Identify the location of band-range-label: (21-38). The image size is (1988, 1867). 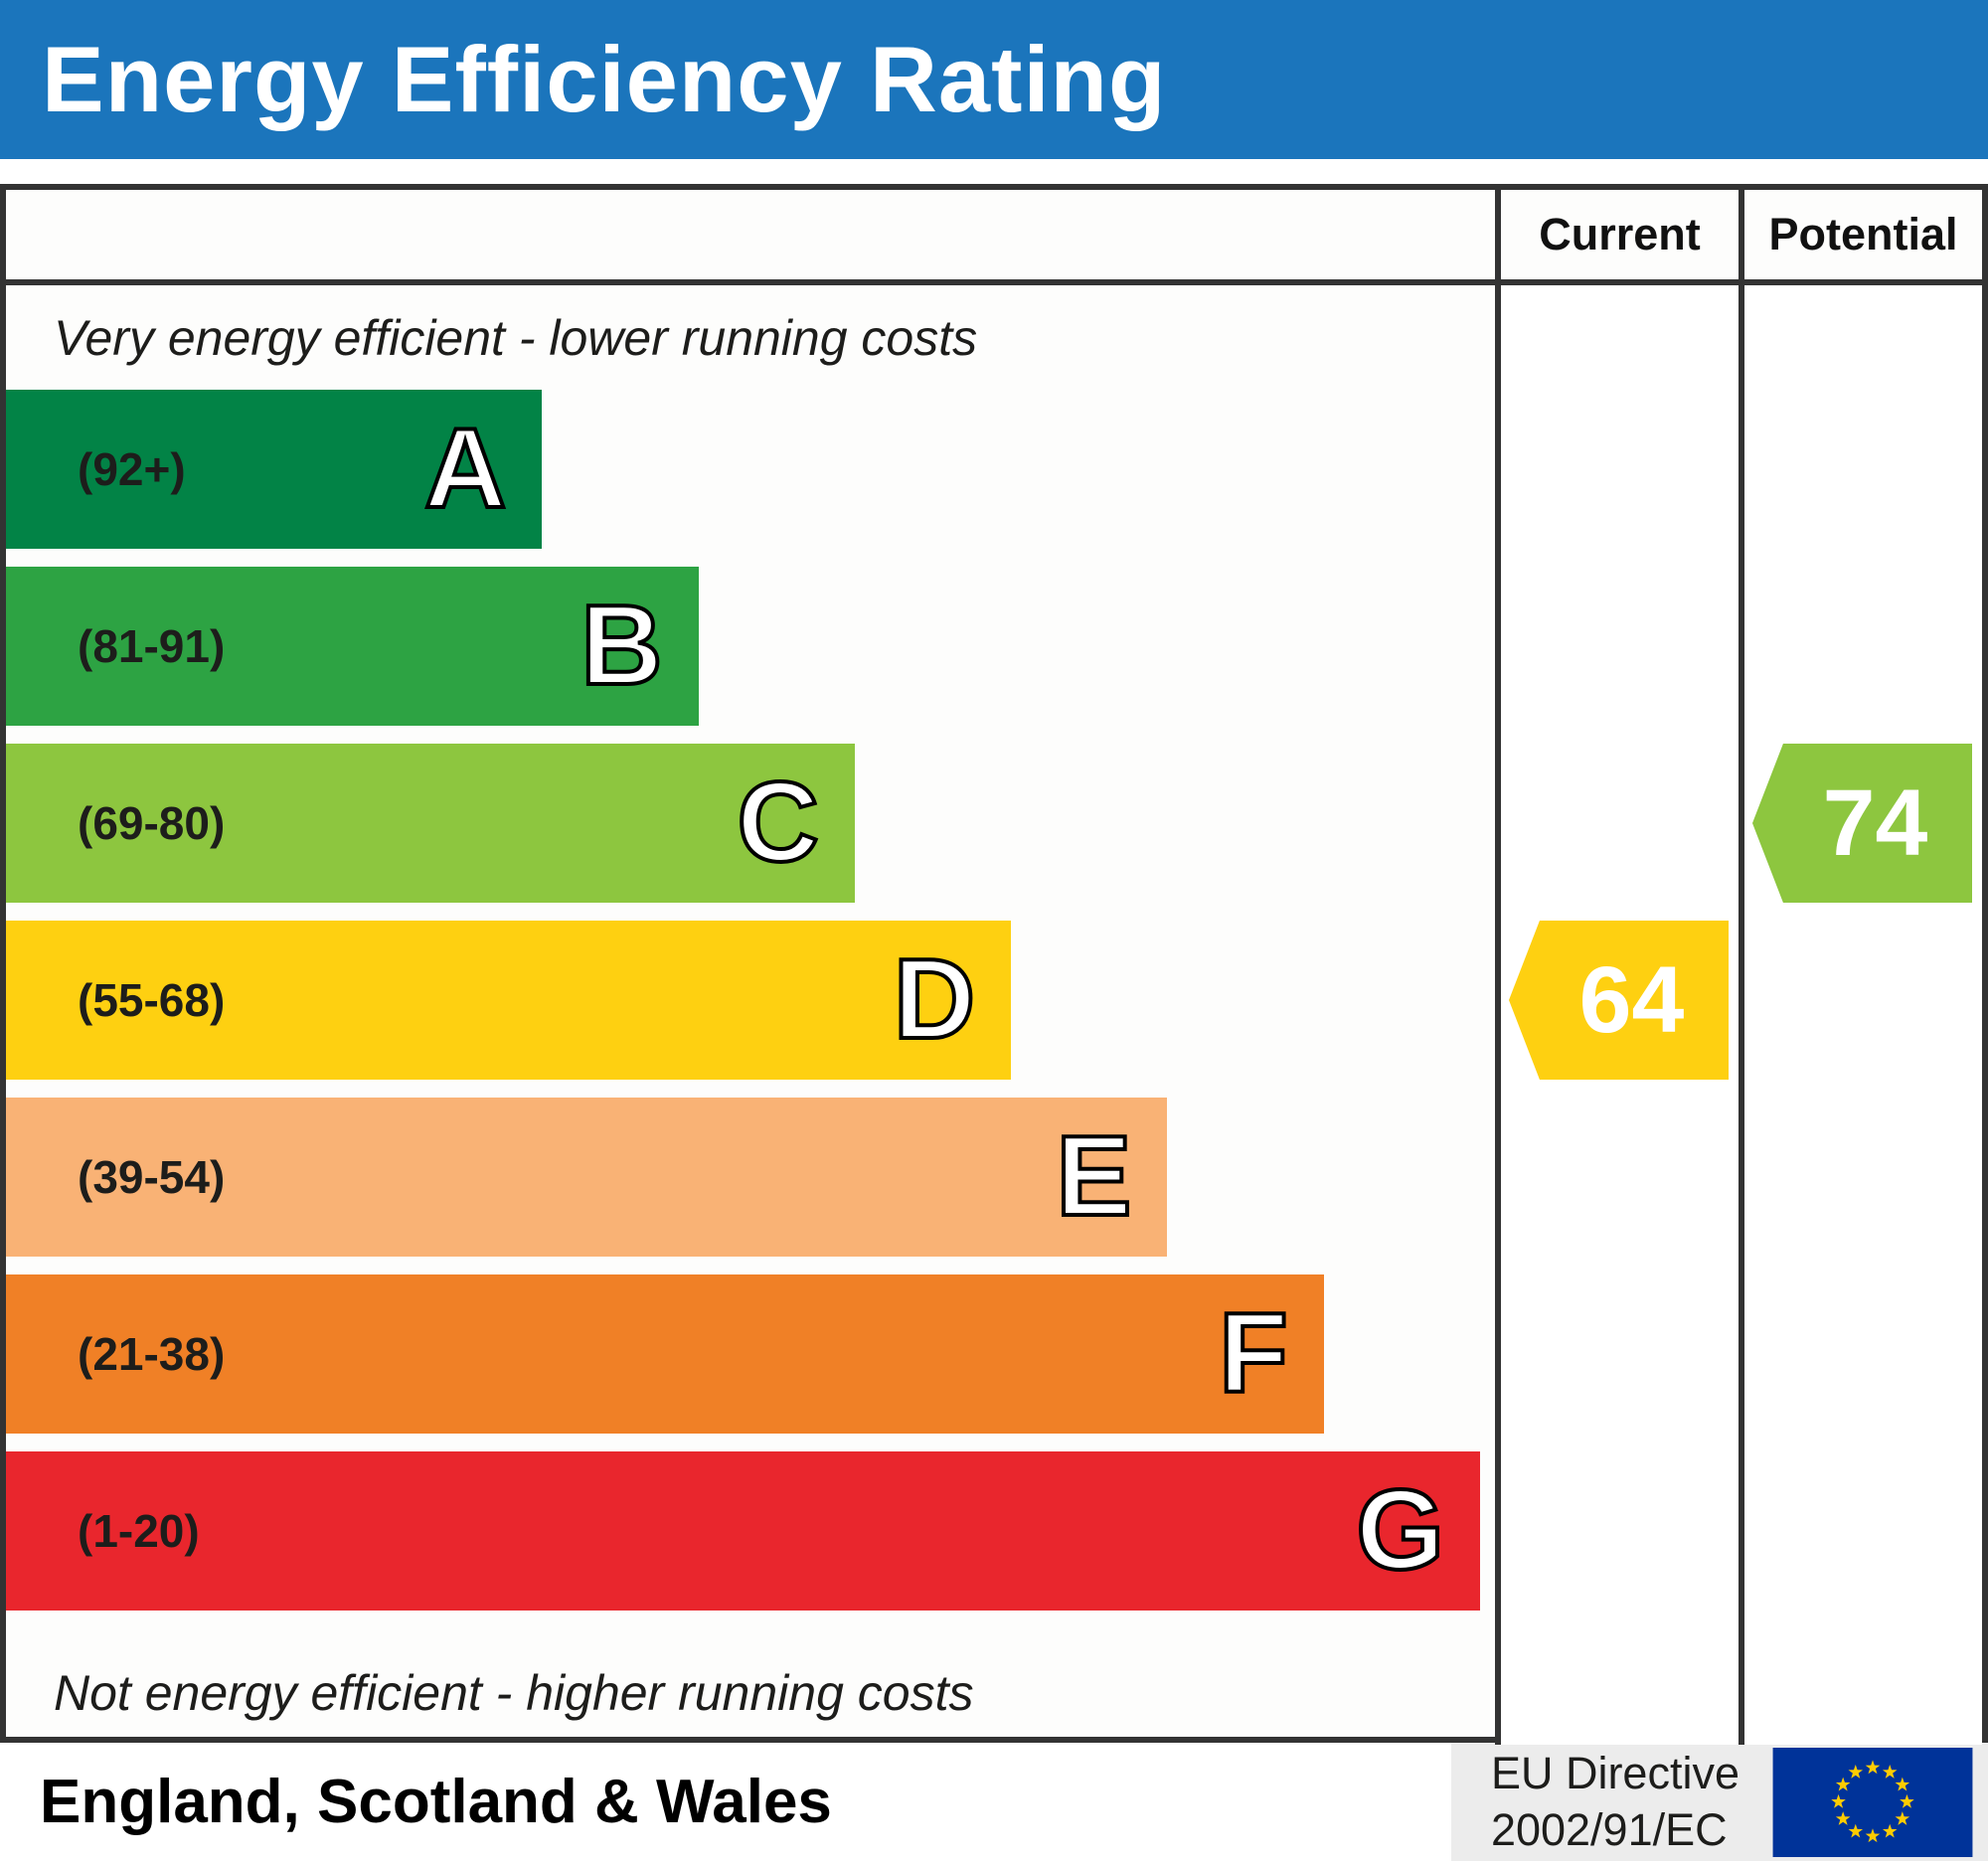
(152, 1354).